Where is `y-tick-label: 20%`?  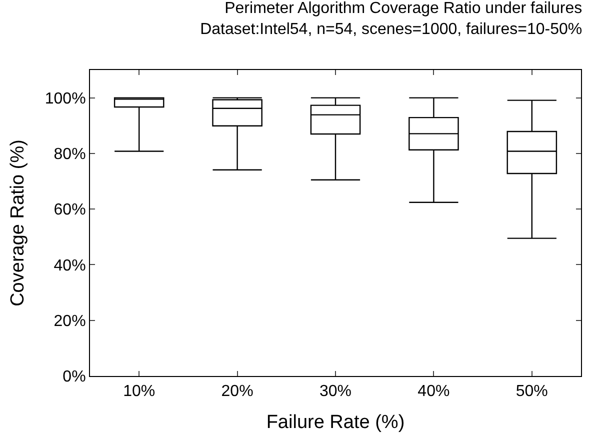 y-tick-label: 20% is located at coordinates (70, 321).